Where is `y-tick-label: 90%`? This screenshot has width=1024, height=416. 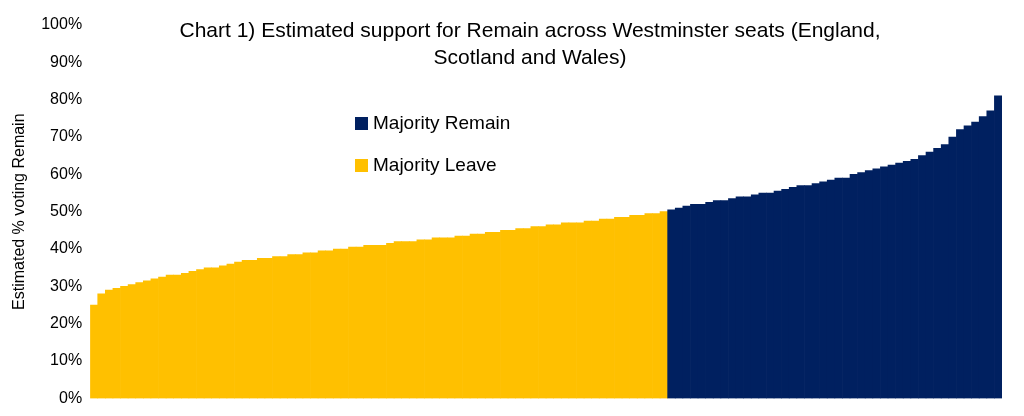
y-tick-label: 90% is located at coordinates (66, 61).